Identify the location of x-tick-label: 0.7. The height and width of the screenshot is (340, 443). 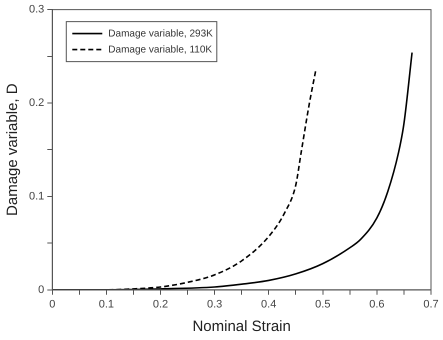
(431, 304).